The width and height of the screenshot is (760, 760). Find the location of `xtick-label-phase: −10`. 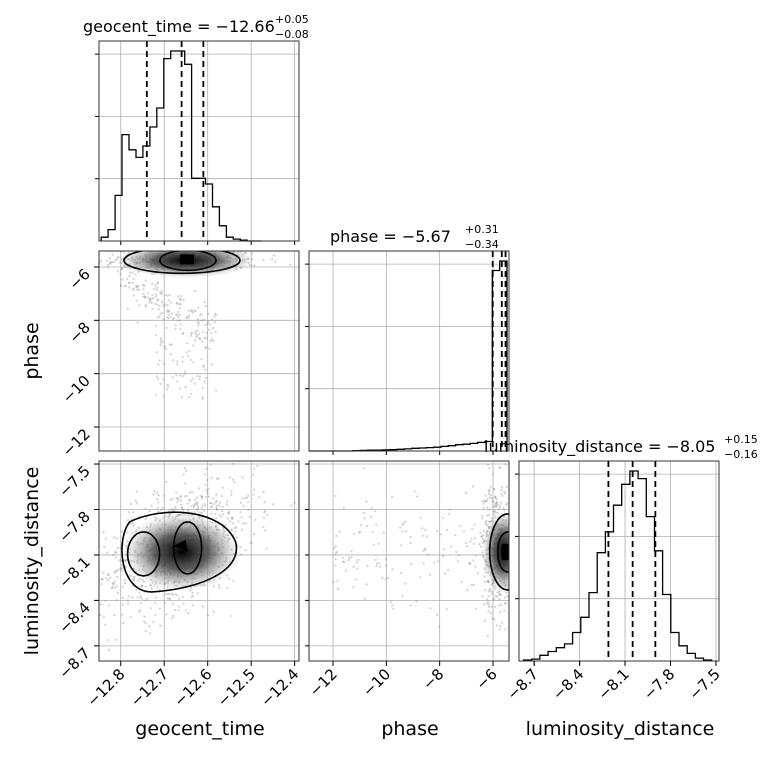

xtick-label-phase: −10 is located at coordinates (376, 682).